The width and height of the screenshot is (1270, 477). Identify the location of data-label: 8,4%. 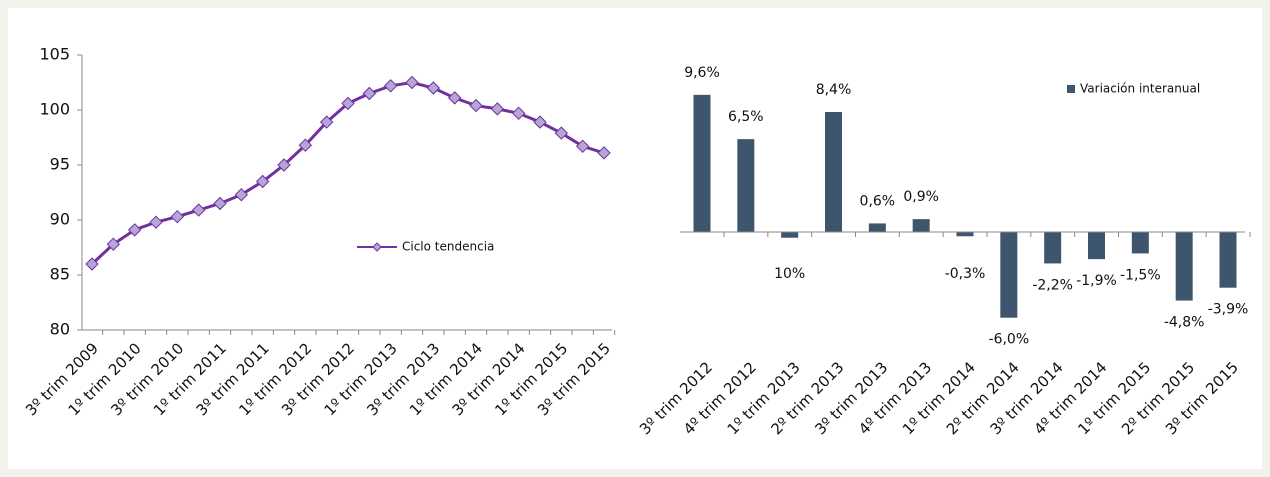
(834, 90).